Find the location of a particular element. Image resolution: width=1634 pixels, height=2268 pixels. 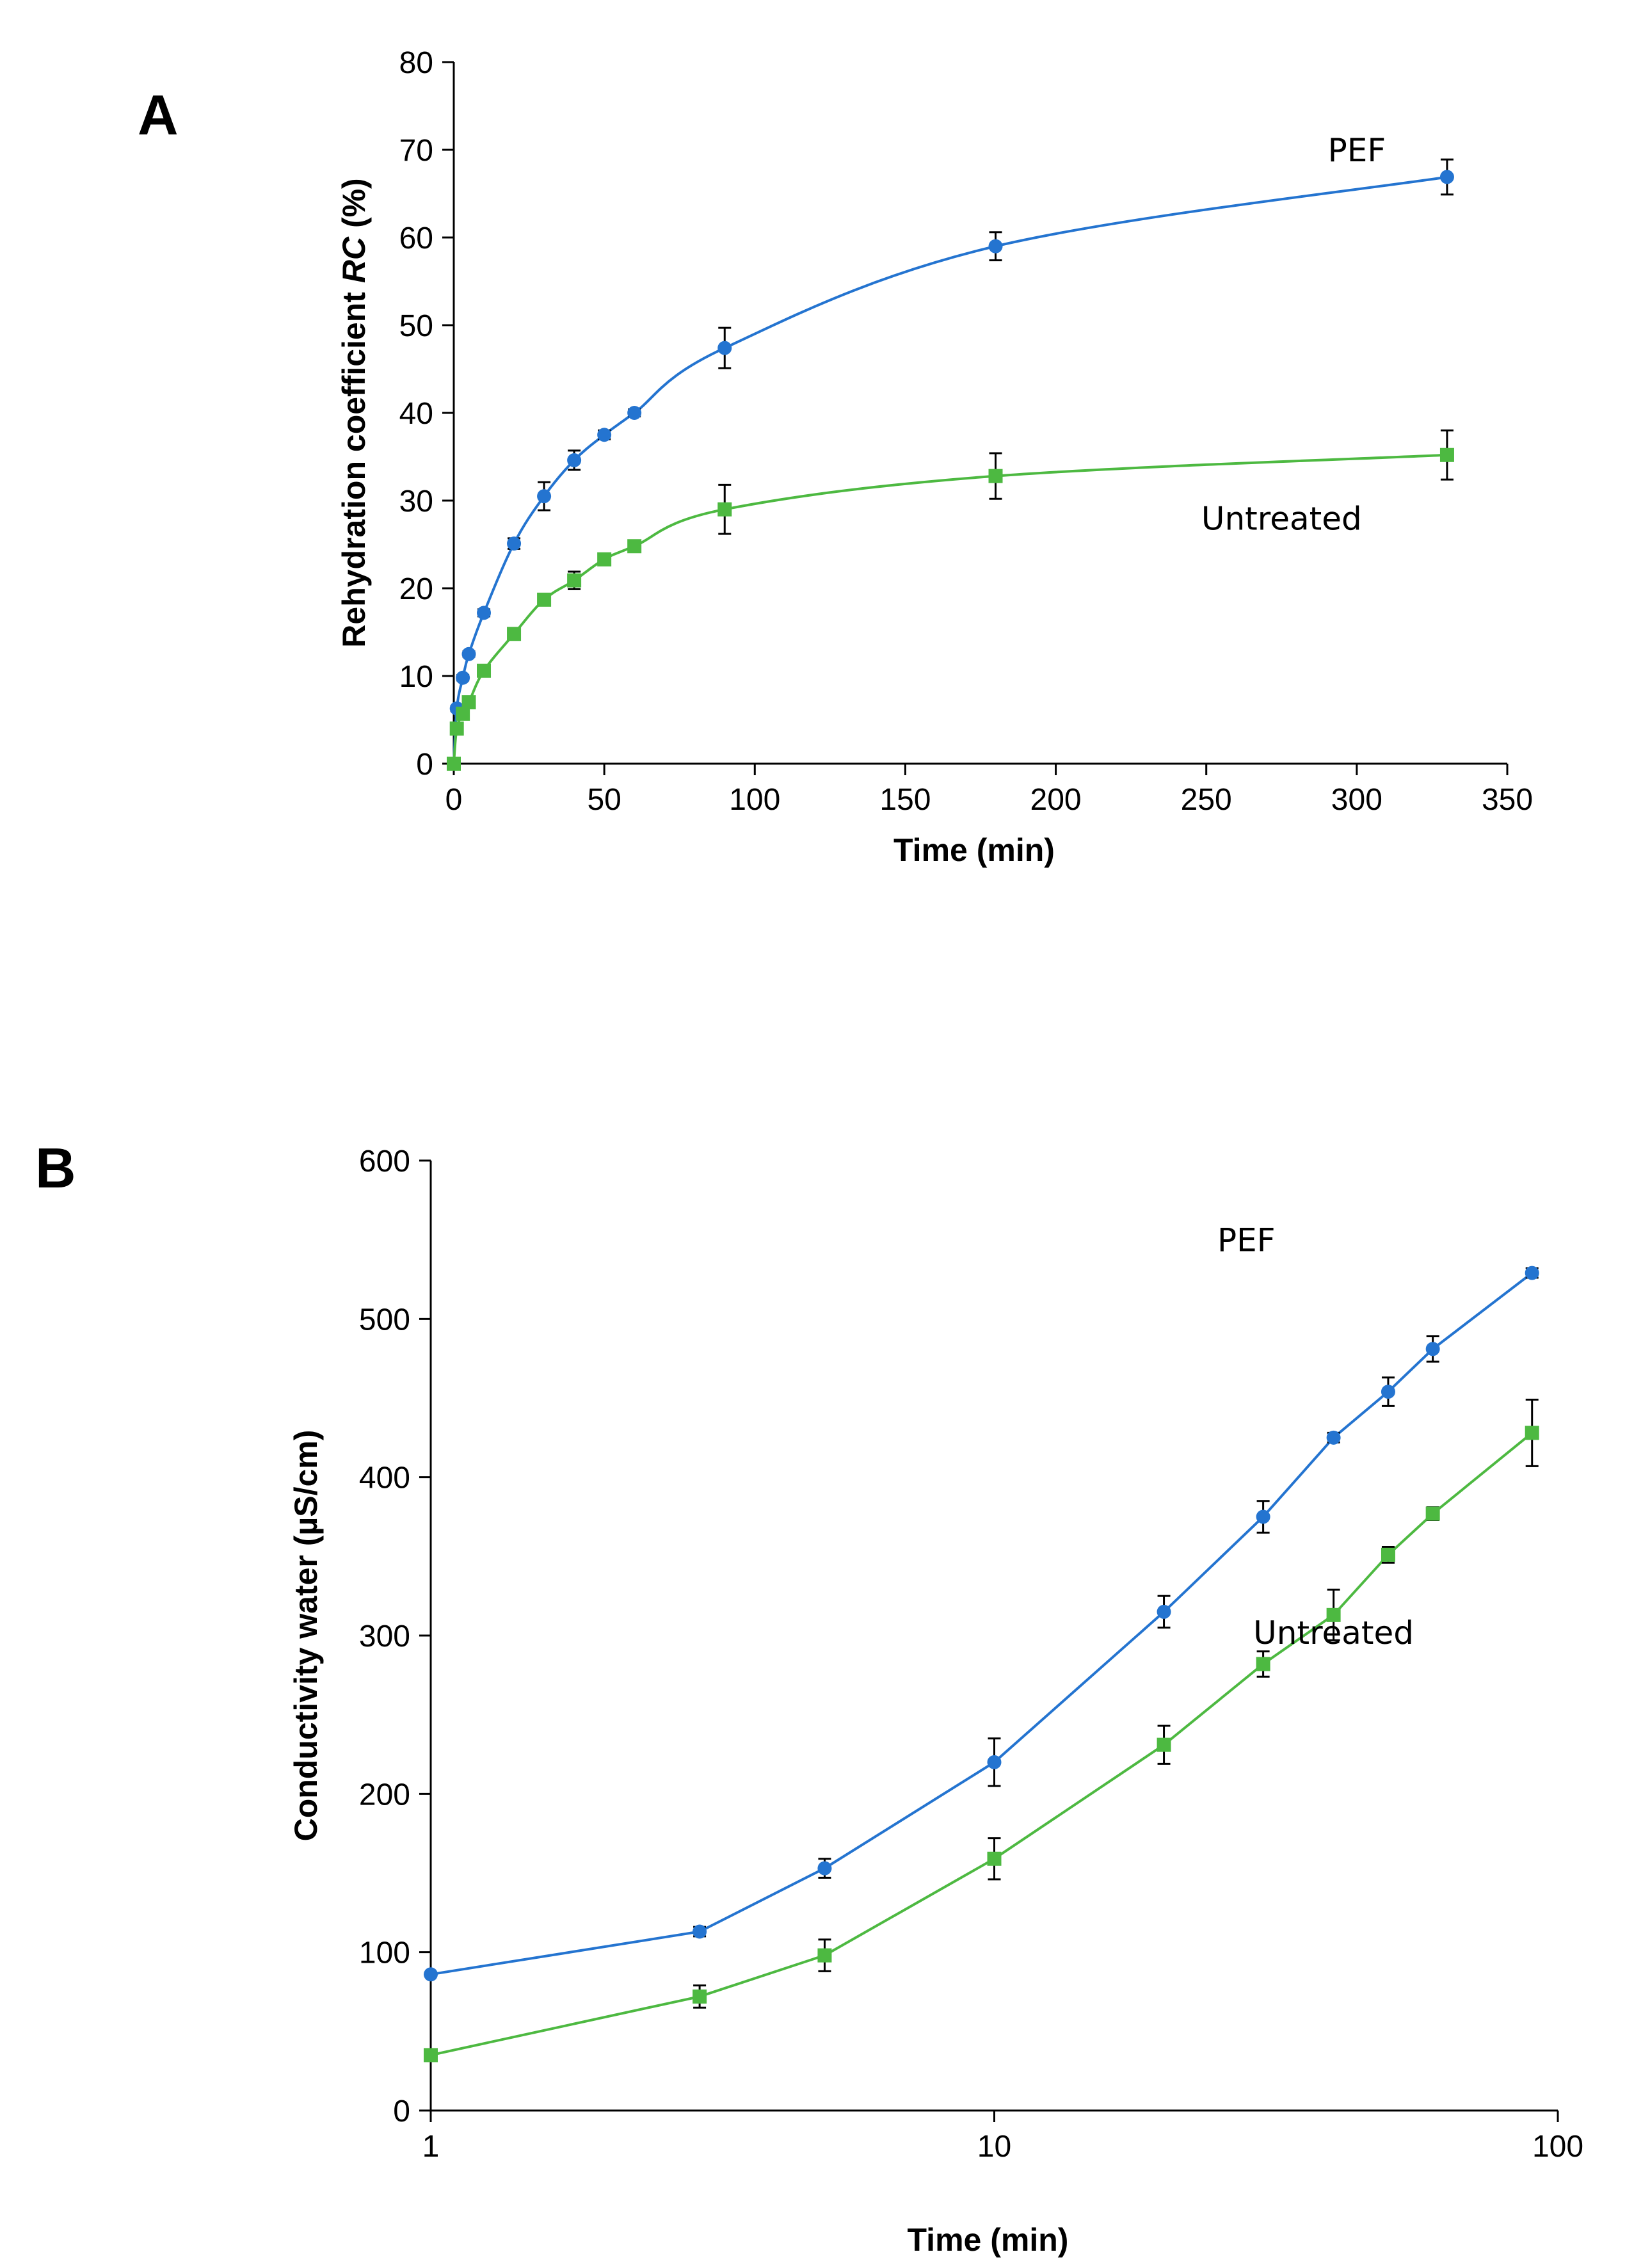

panel-a-y-axis-title-part: Rehydration coefficient is located at coordinates (354, 465).